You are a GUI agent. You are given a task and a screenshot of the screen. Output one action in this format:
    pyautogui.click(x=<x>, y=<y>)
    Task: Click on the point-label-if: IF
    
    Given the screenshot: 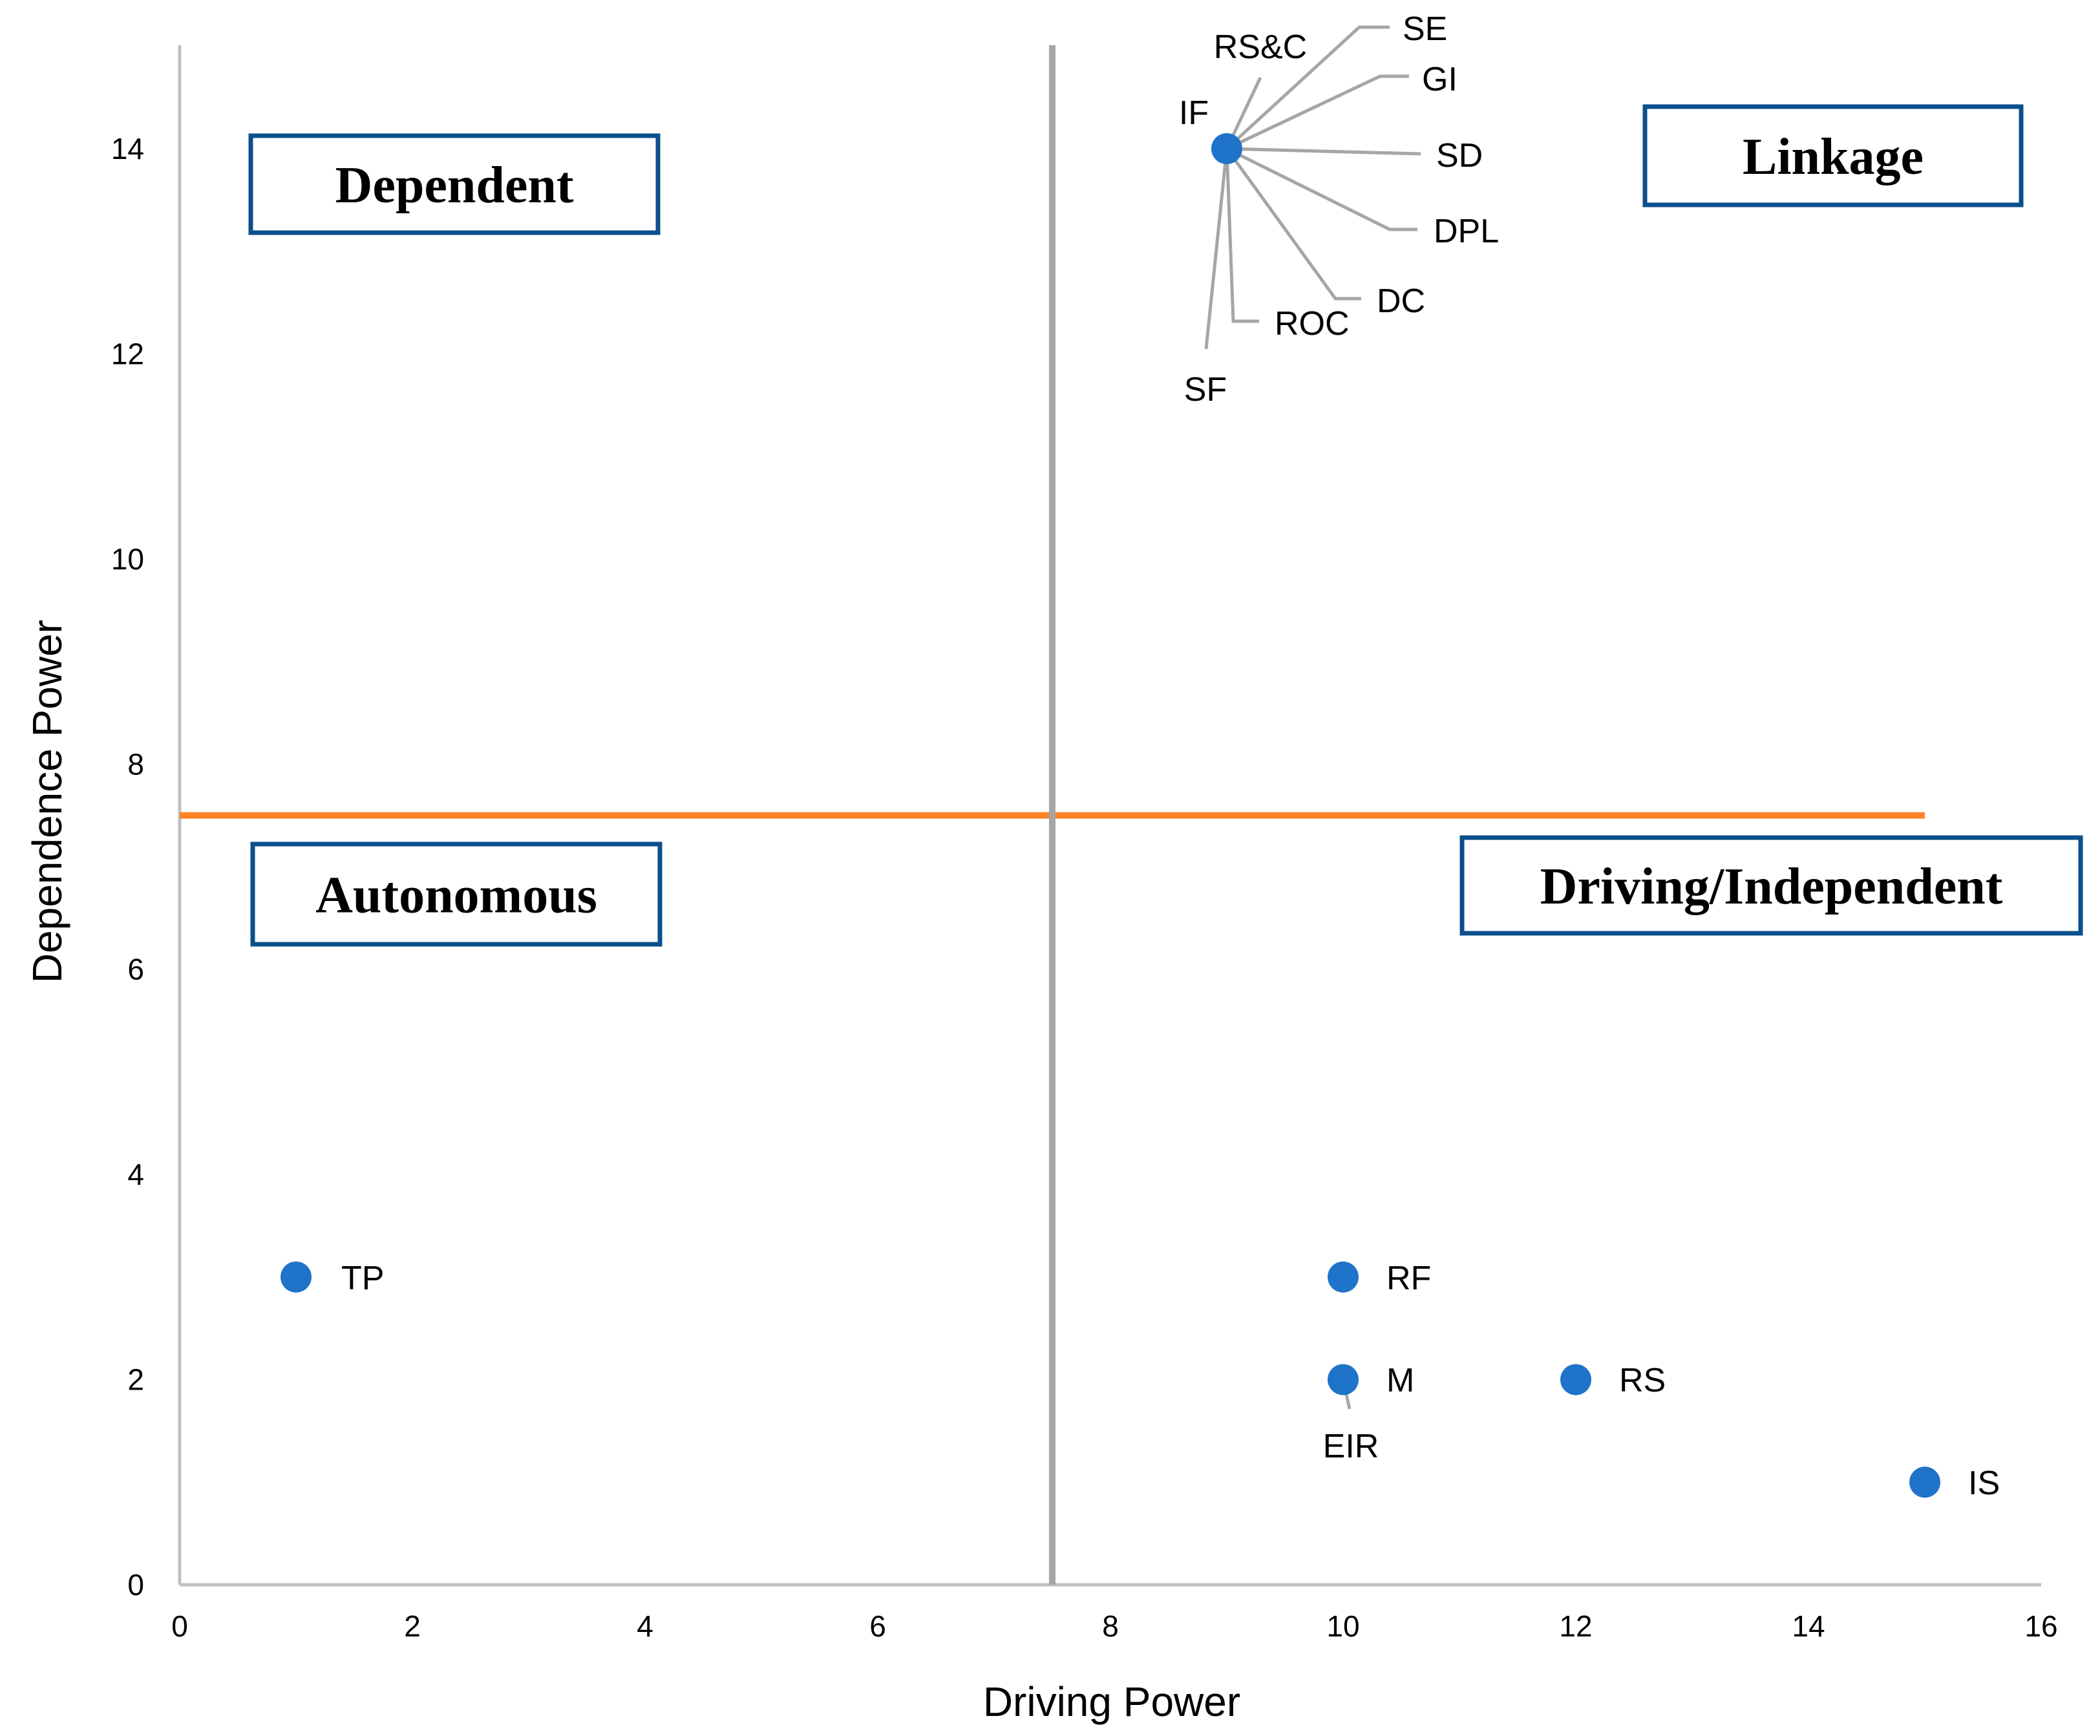 What is the action you would take?
    pyautogui.click(x=1194, y=113)
    